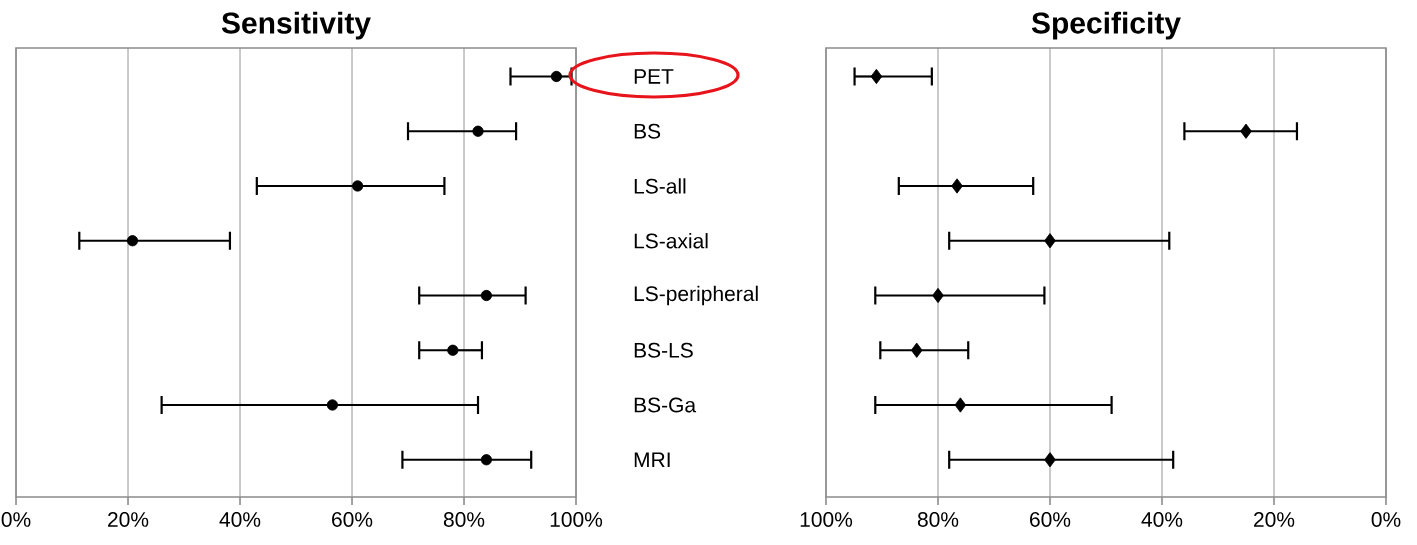  Describe the element at coordinates (696, 295) in the screenshot. I see `y-tick-label: LS-peripheral` at that location.